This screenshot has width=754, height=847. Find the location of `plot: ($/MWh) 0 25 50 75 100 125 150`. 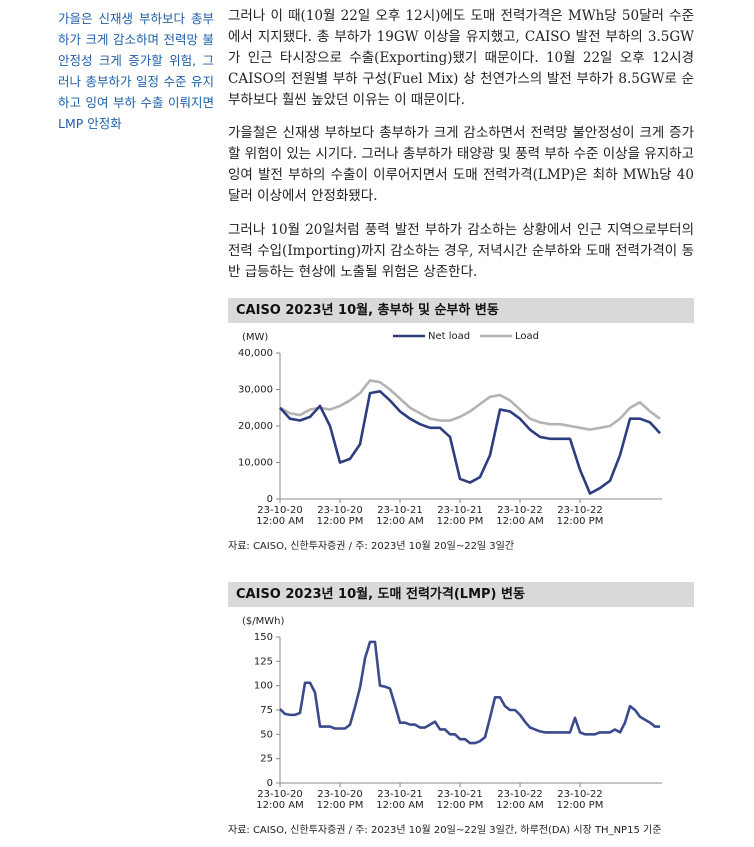

plot: ($/MWh) 0 25 50 75 100 125 150 is located at coordinates (452, 702).